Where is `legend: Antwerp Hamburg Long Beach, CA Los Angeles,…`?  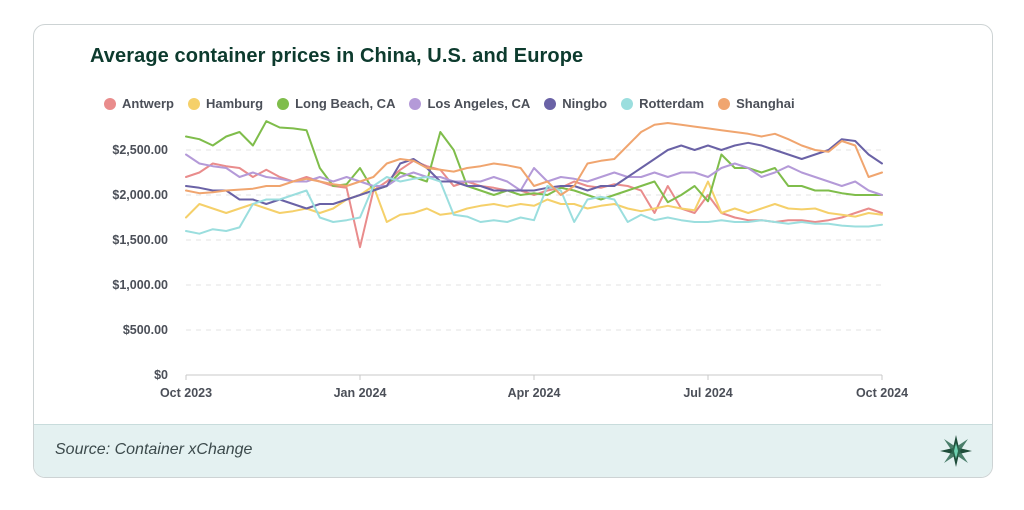
legend: Antwerp Hamburg Long Beach, CA Los Angeles,… is located at coordinates (449, 103).